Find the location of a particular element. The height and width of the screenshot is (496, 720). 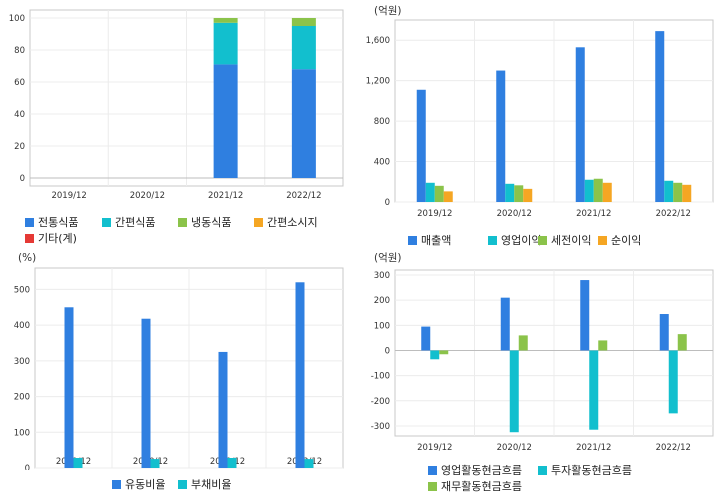

legend-label: 영업활동현금흐름 is located at coordinates (481, 470).